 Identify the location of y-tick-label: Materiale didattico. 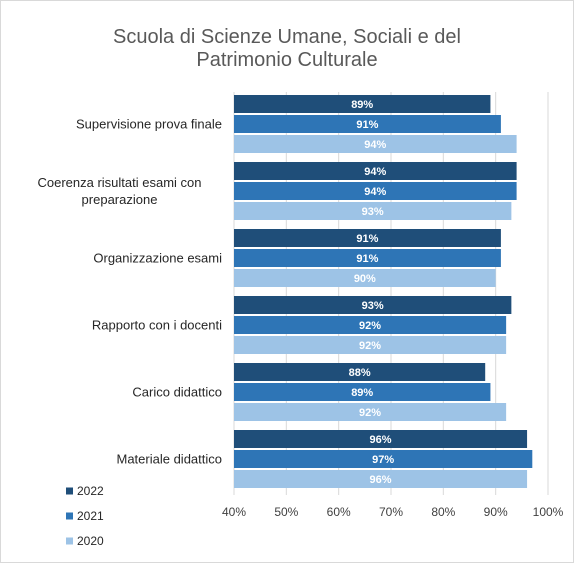
(169, 459).